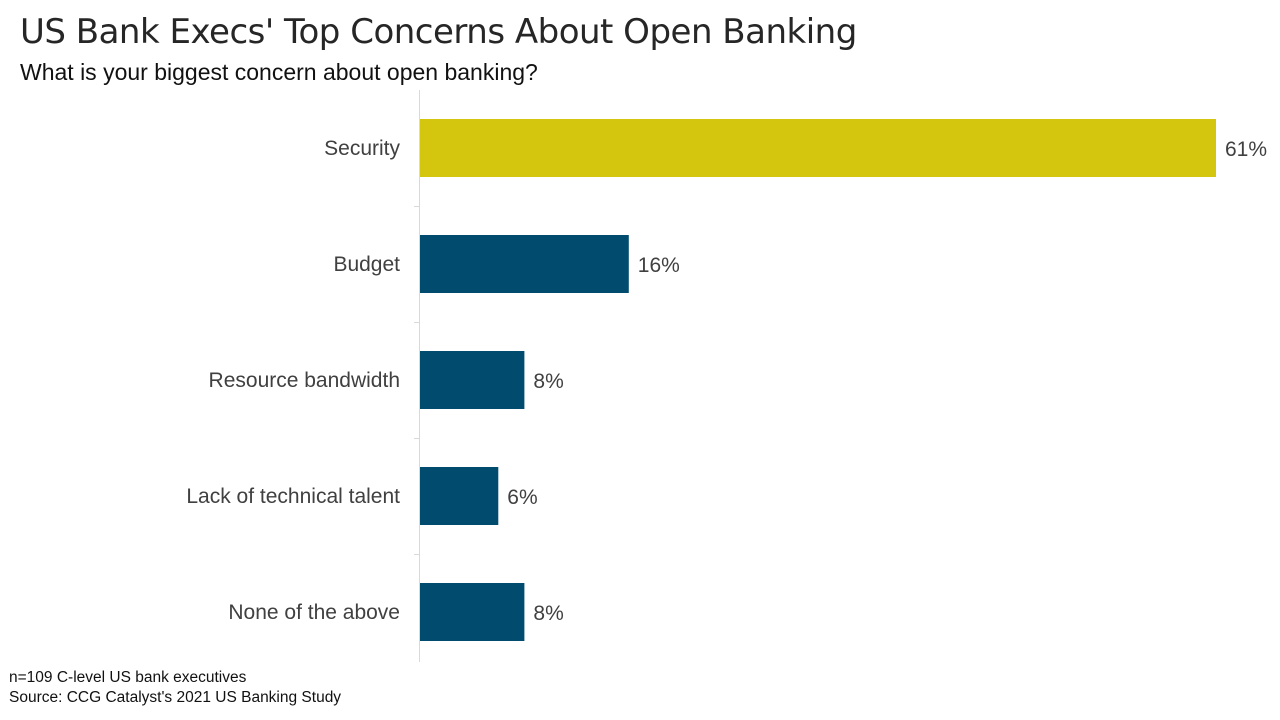  Describe the element at coordinates (293, 496) in the screenshot. I see `category-label-lack-of-technical-talent: Lack of technical talent` at that location.